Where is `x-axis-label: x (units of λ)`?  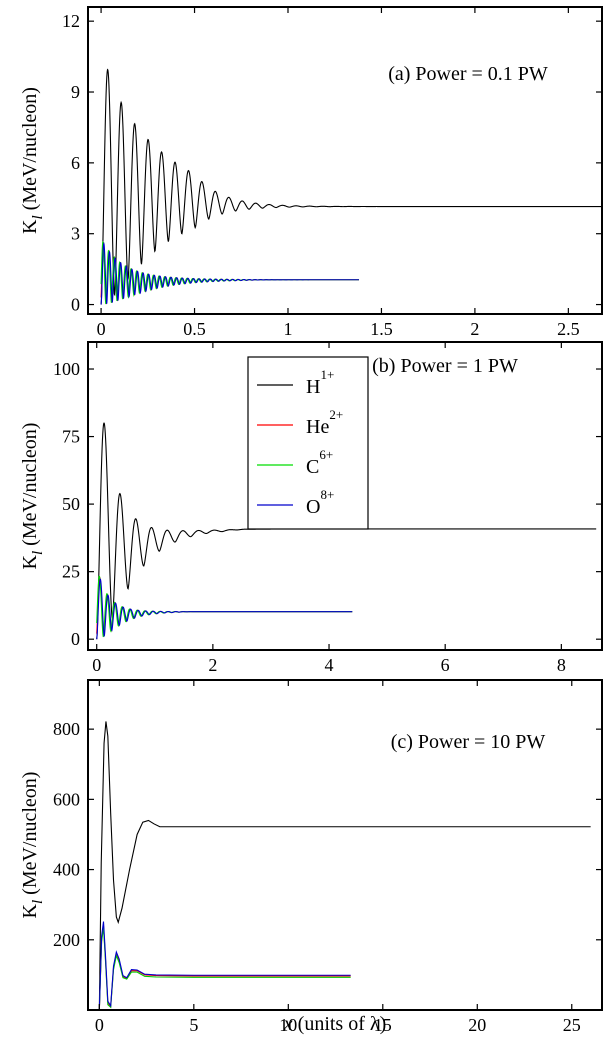
x-axis-label: x (units of λ) is located at coordinates (334, 1024).